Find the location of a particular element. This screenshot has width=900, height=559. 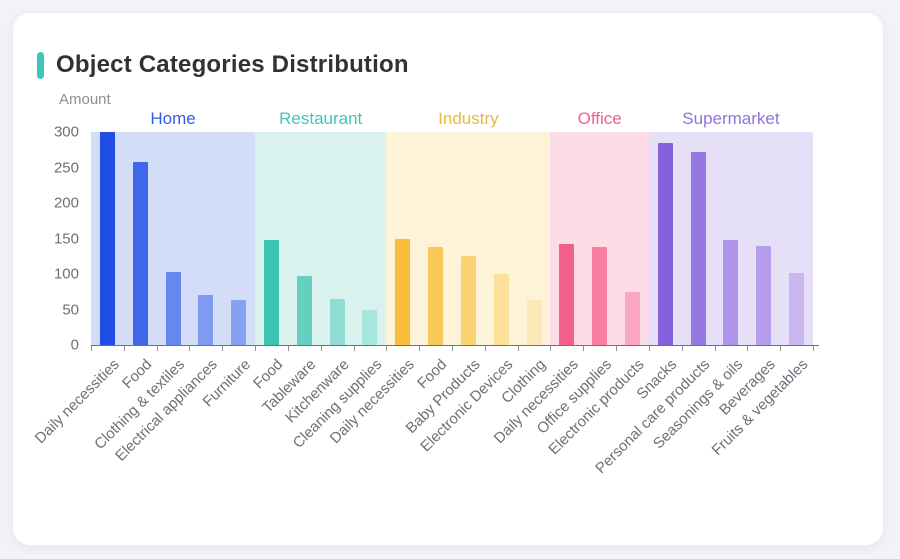

x-axis-line is located at coordinates (455, 345).